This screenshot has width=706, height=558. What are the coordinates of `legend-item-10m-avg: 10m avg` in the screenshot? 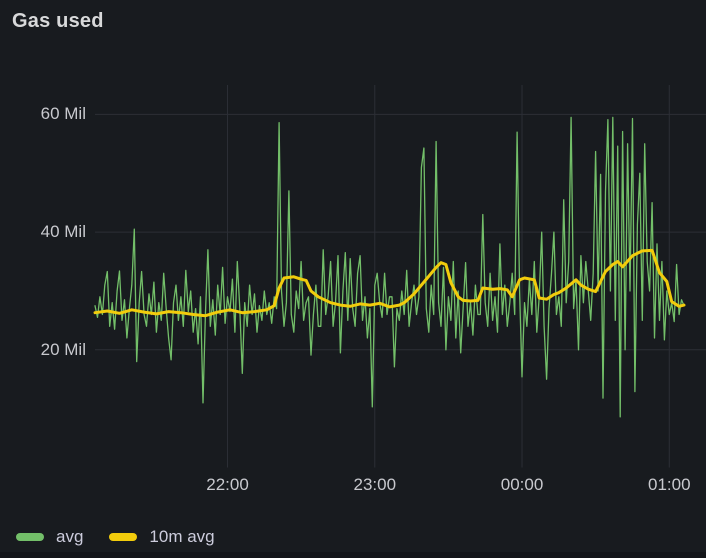 It's located at (162, 537).